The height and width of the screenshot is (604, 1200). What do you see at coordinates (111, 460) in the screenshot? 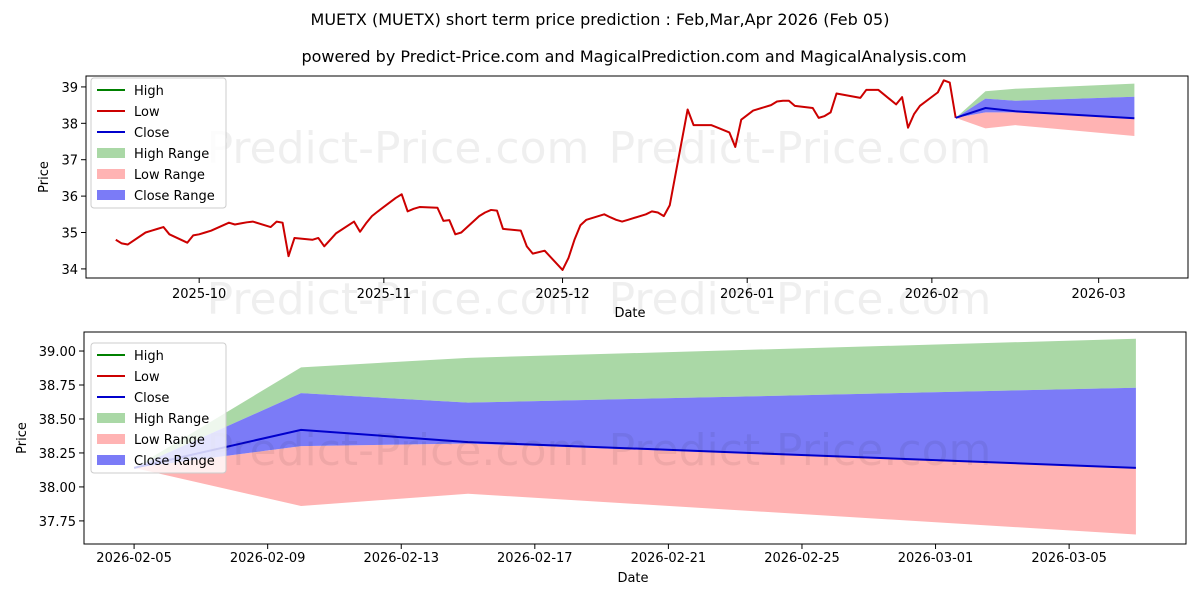
I see `bottom-legend-close-range-swatch` at bounding box center [111, 460].